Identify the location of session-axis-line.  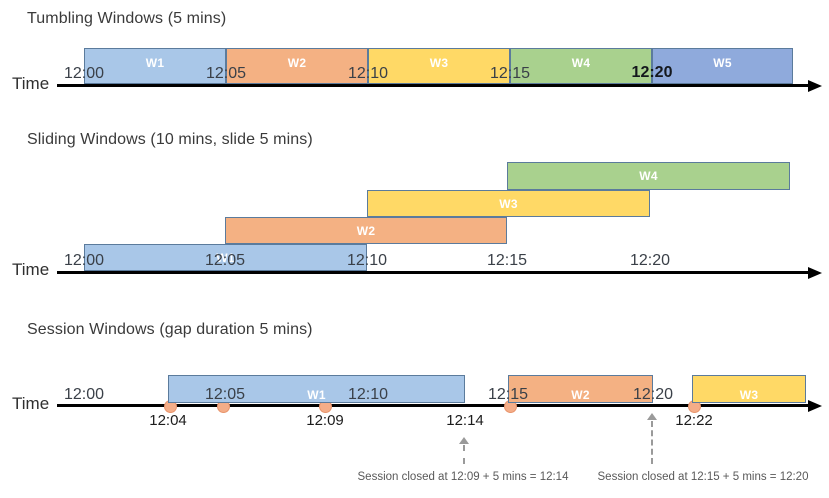
(433, 405).